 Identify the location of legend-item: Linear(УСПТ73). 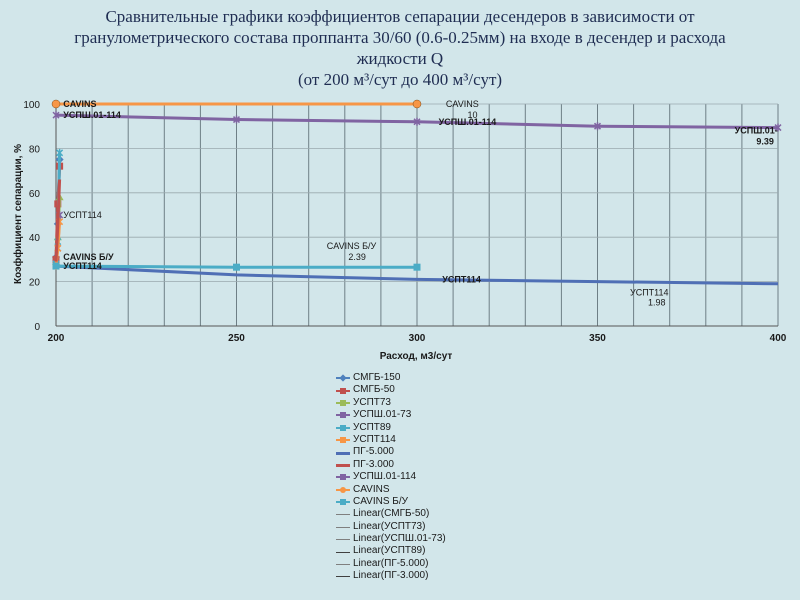
(436, 527).